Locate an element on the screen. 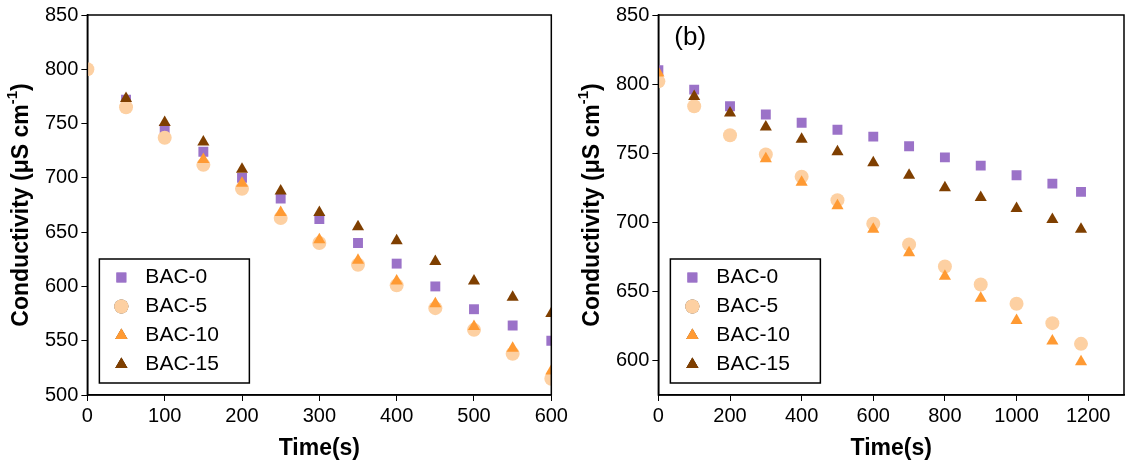 This screenshot has width=1143, height=467. y-tick-label: 550 is located at coordinates (61, 339).